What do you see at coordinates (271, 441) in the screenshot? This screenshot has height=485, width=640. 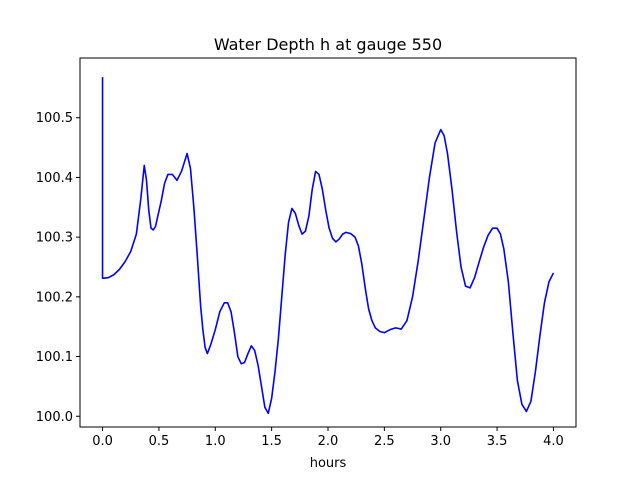 I see `x-tick-label: 1.5` at bounding box center [271, 441].